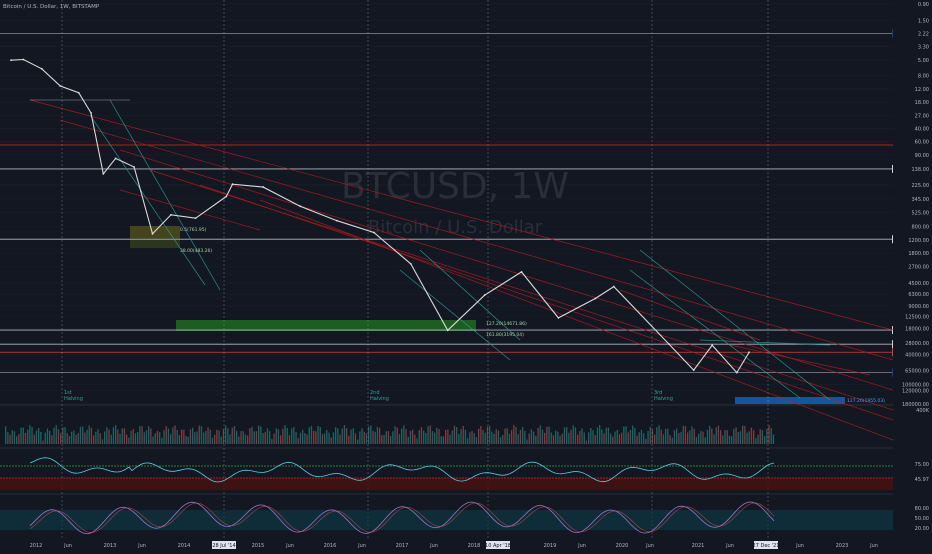 This screenshot has height=554, width=932. Describe the element at coordinates (402, 546) in the screenshot. I see `x-tick-label: 2017` at that location.